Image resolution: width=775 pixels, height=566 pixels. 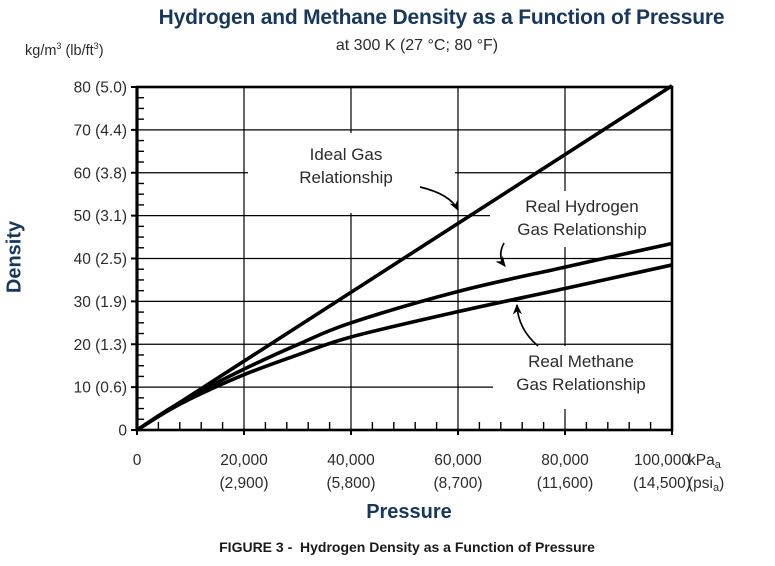 What do you see at coordinates (525, 325) in the screenshot?
I see `methane-arrow` at bounding box center [525, 325].